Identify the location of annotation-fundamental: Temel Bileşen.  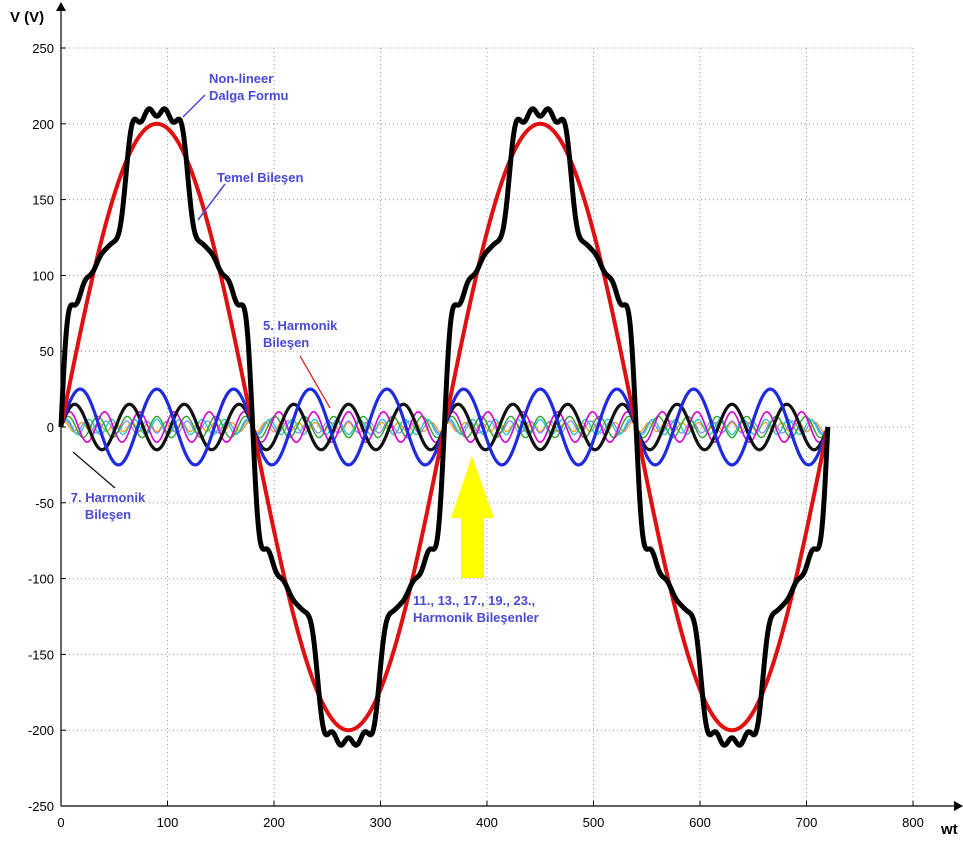
(260, 177).